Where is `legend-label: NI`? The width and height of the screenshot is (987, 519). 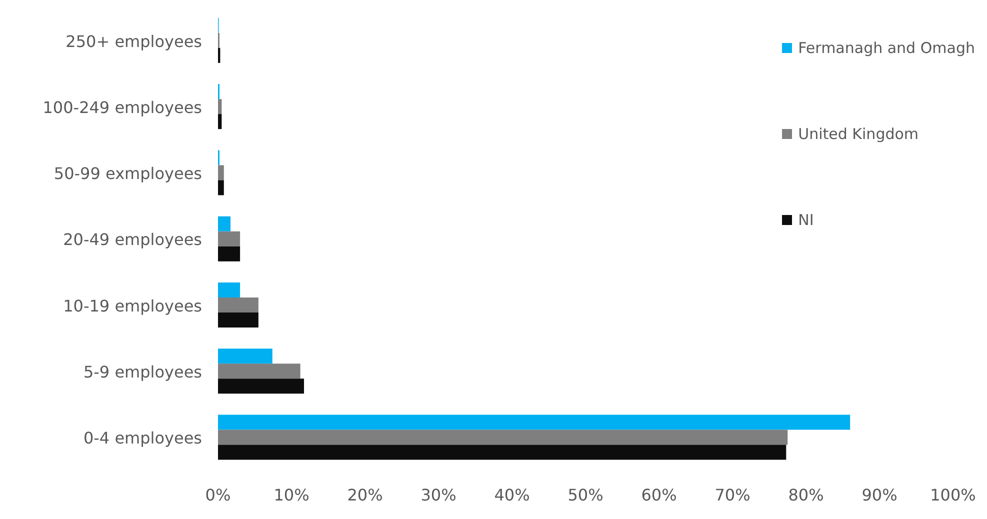
legend-label: NI is located at coordinates (806, 219).